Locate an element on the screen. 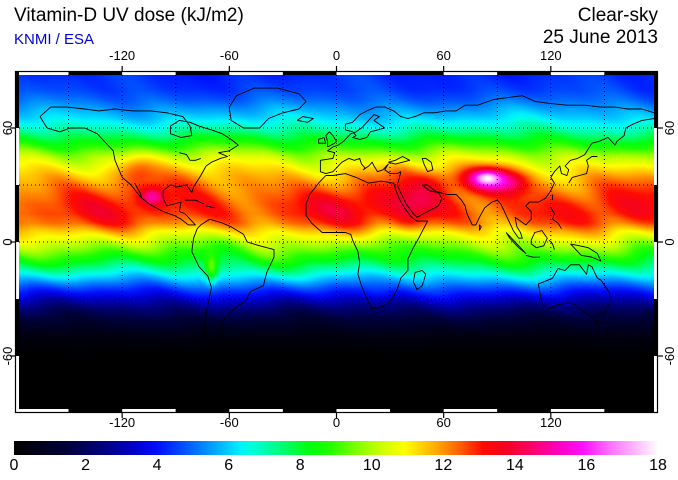 The image size is (678, 480). chart-title: Vitamin-D UV dose (kJ/m2) is located at coordinates (129, 15).